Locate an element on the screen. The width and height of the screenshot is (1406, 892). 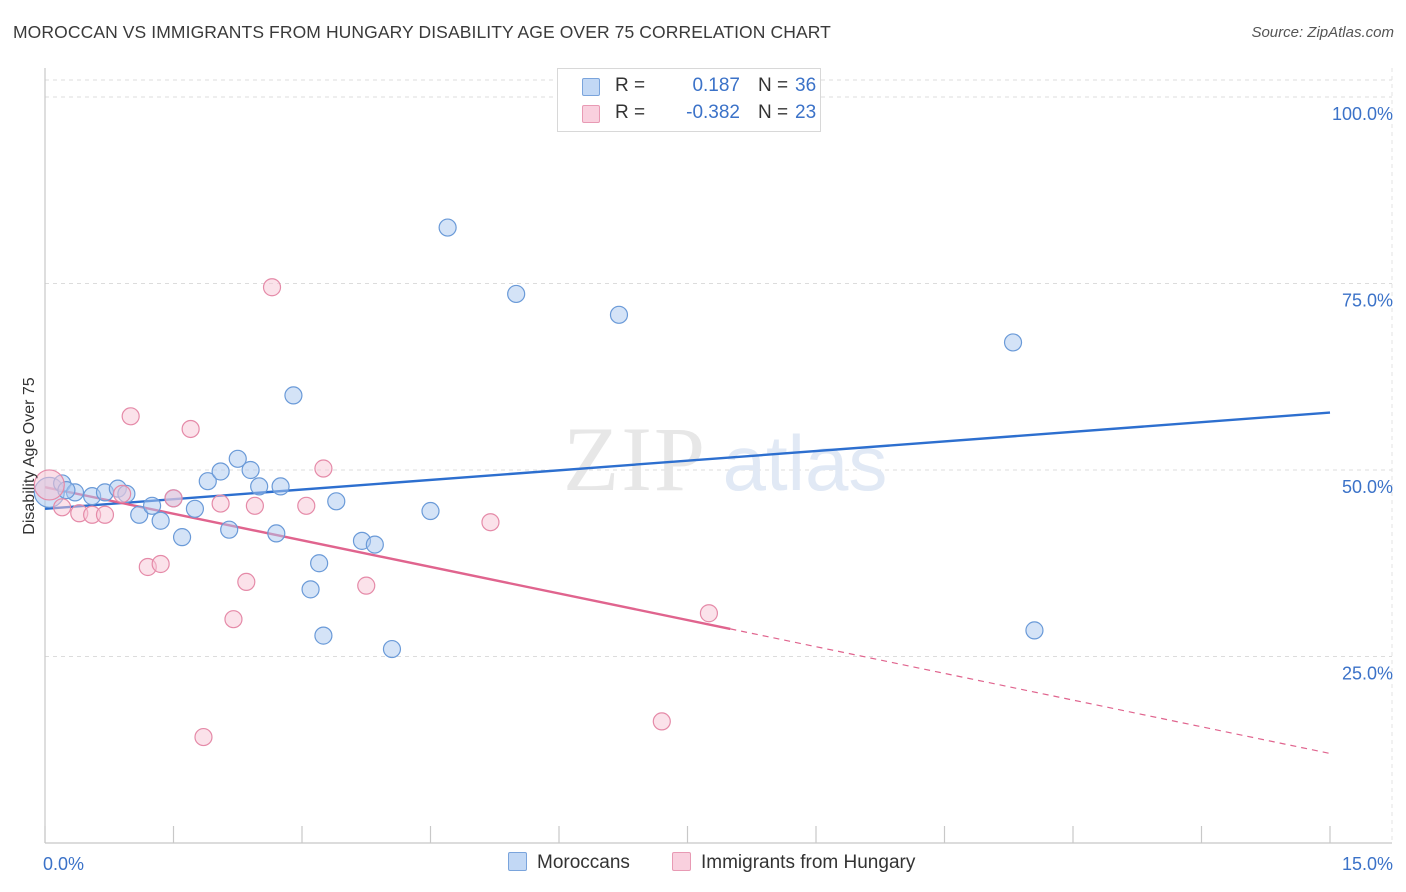
bottom-legend-label-hungary: Immigrants from Hungary is located at coordinates (808, 862).